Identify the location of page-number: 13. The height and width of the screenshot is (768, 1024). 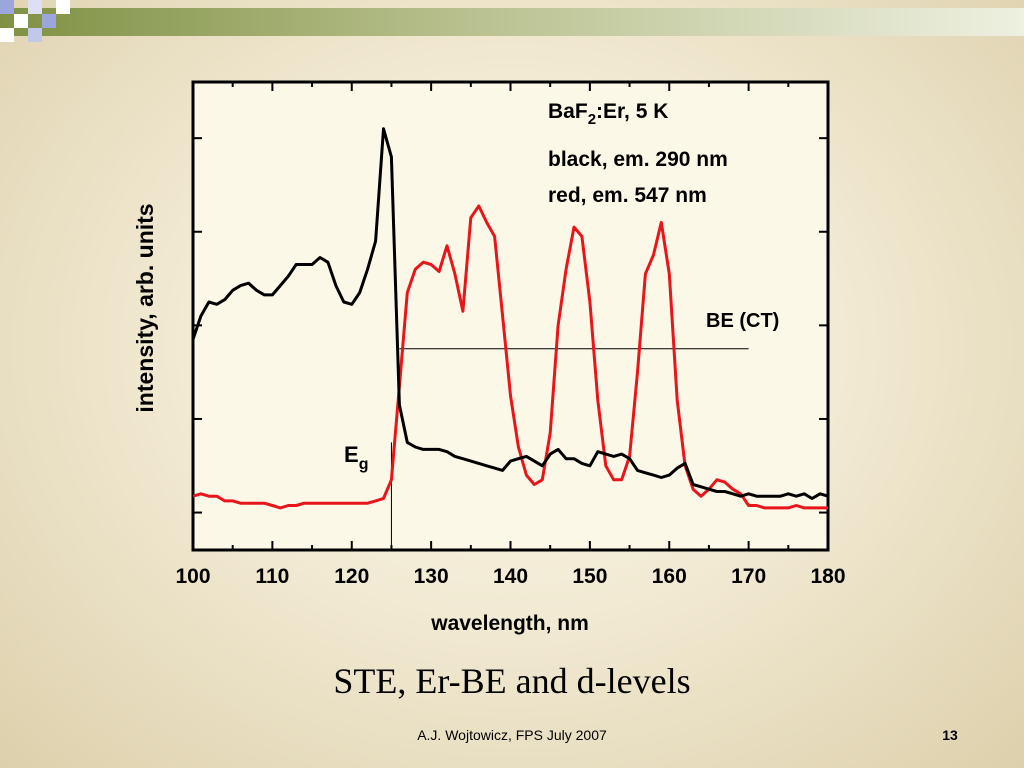
(950, 735).